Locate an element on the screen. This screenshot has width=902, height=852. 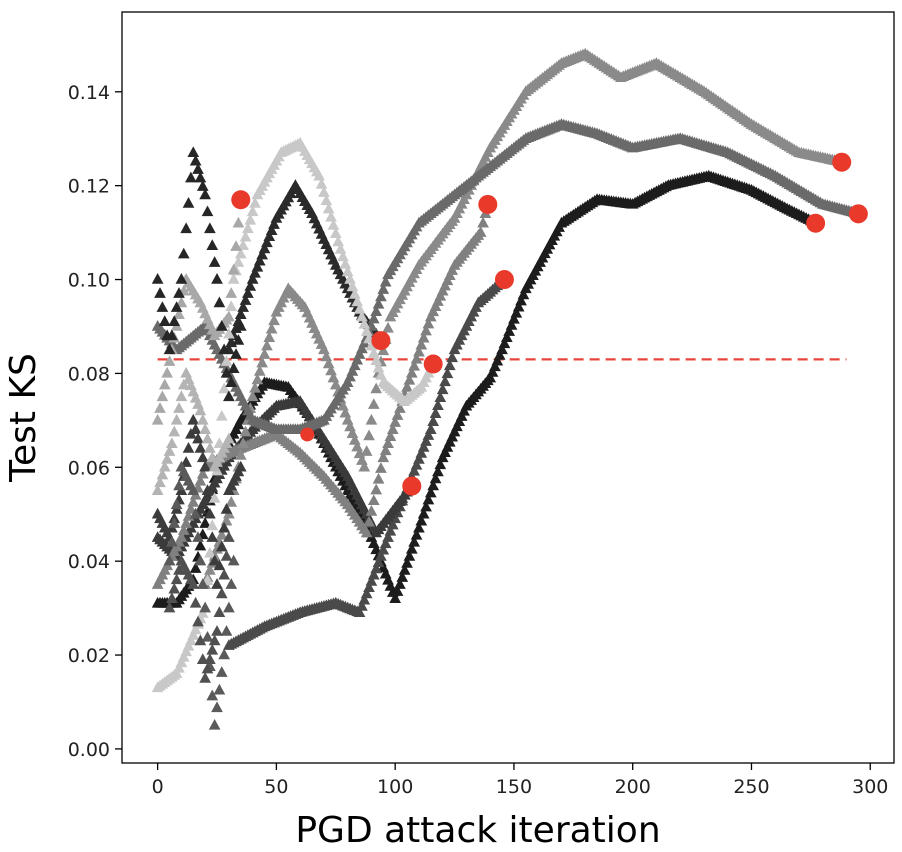
x-tick-label: 0 is located at coordinates (158, 787).